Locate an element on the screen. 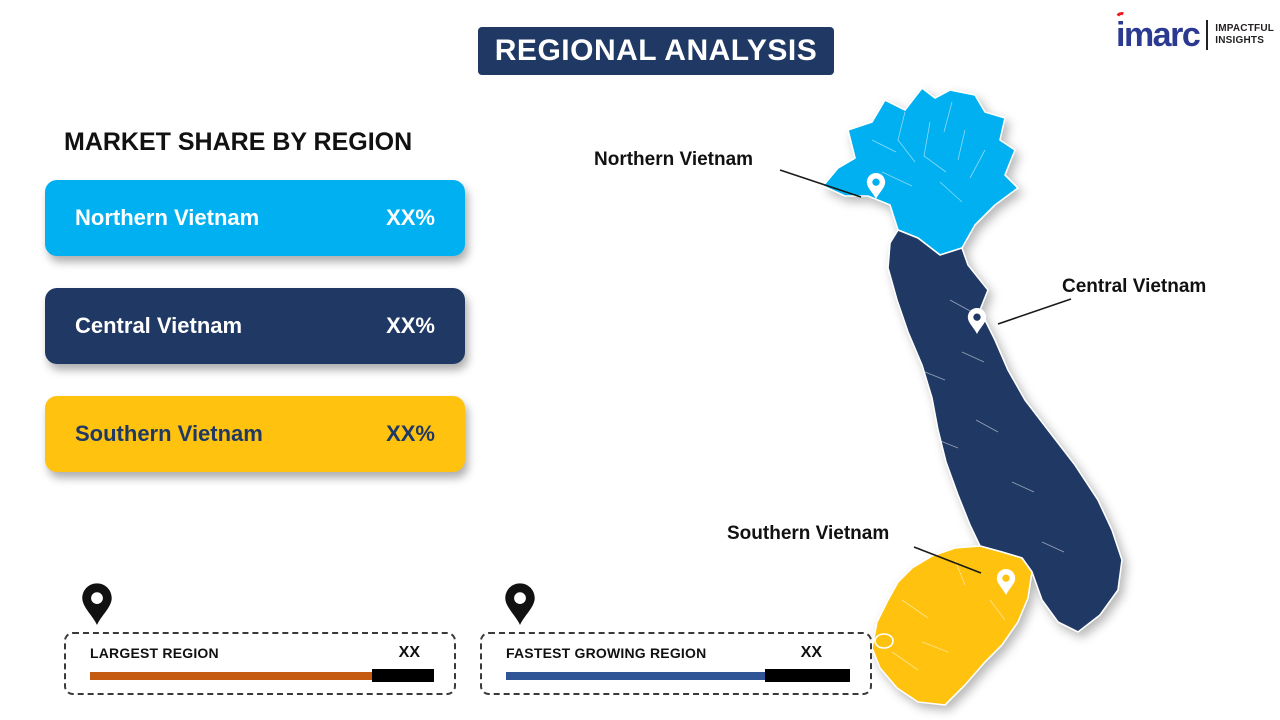 This screenshot has height=720, width=1280. region-northern-vietnam-shape is located at coordinates (920, 171).